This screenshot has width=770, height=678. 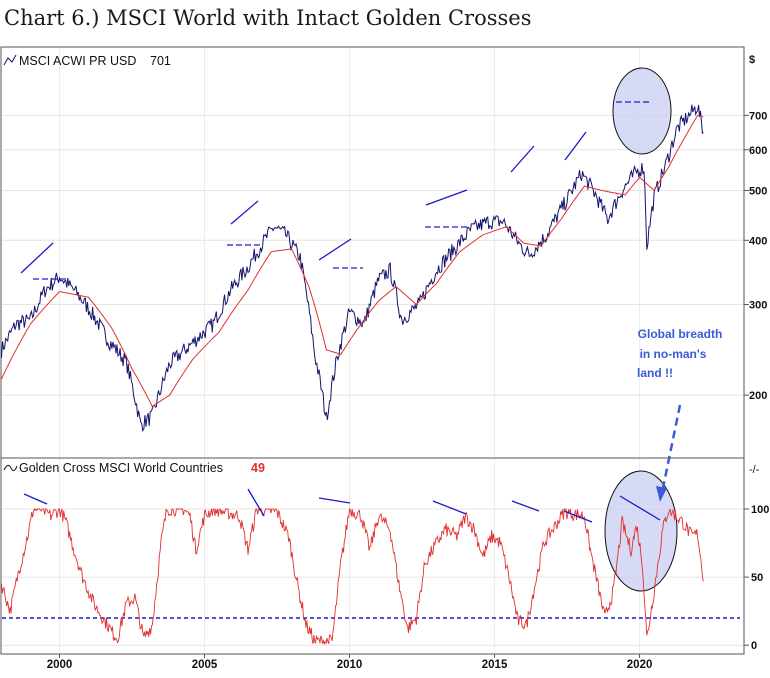 What do you see at coordinates (680, 334) in the screenshot?
I see `annotation-line-1: Global breadth` at bounding box center [680, 334].